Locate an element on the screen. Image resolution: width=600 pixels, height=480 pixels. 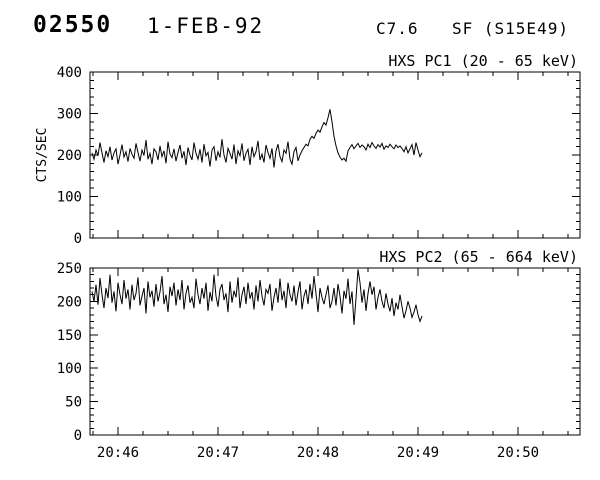
panel-title: HXS PC1 (20 - 65 keV) is located at coordinates (483, 61).